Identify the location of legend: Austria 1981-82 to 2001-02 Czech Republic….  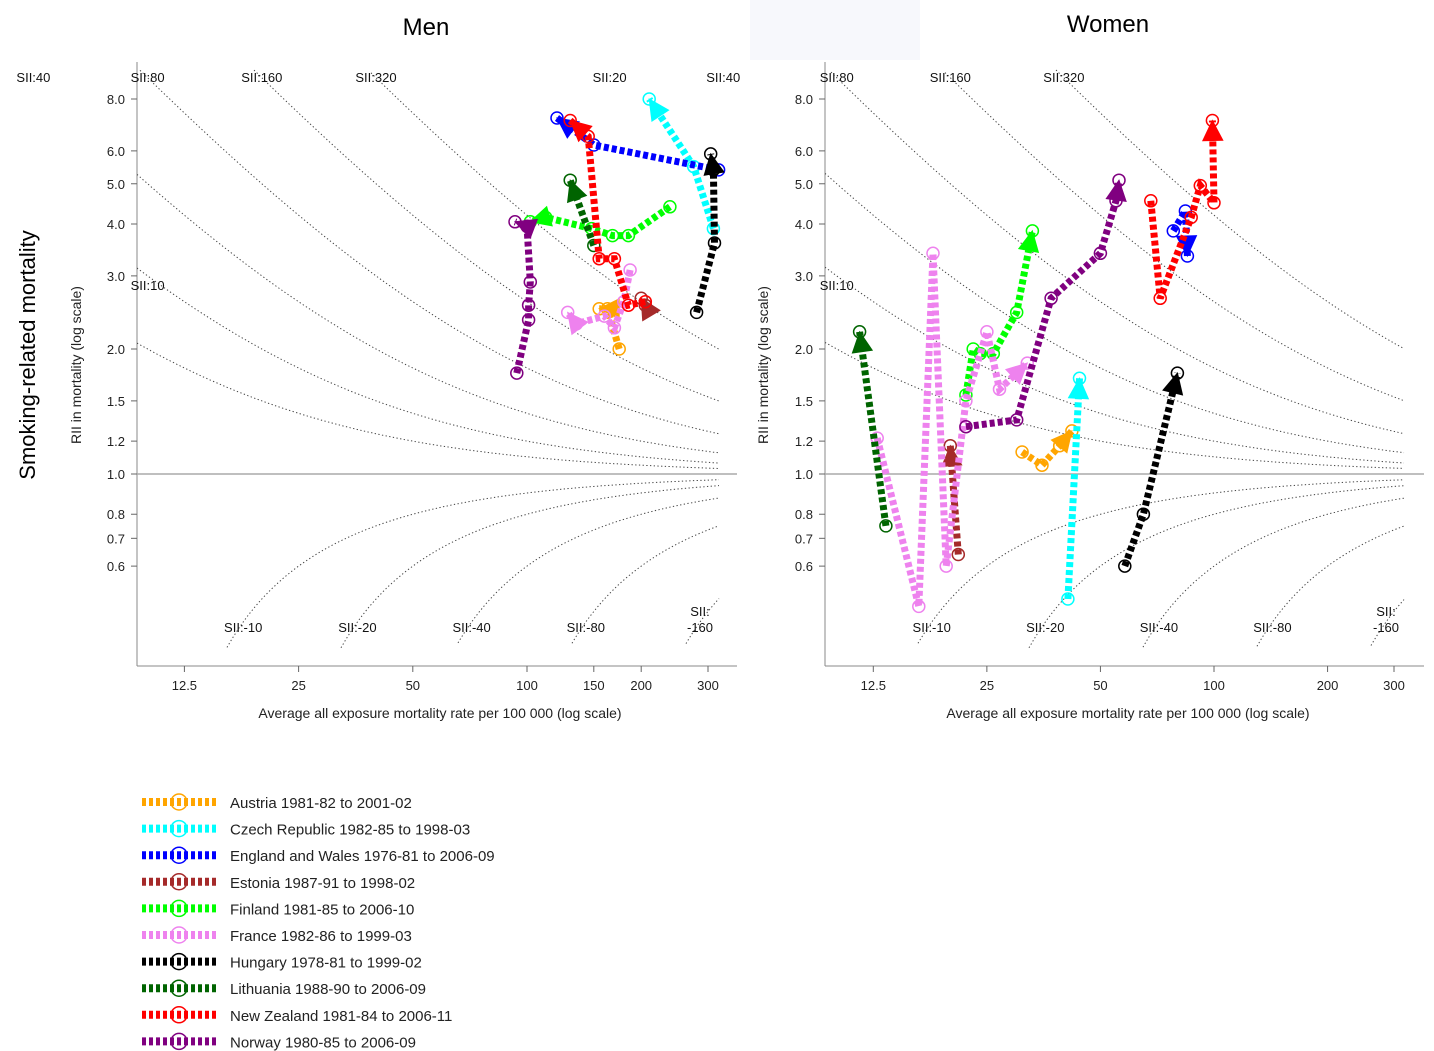
(318, 922).